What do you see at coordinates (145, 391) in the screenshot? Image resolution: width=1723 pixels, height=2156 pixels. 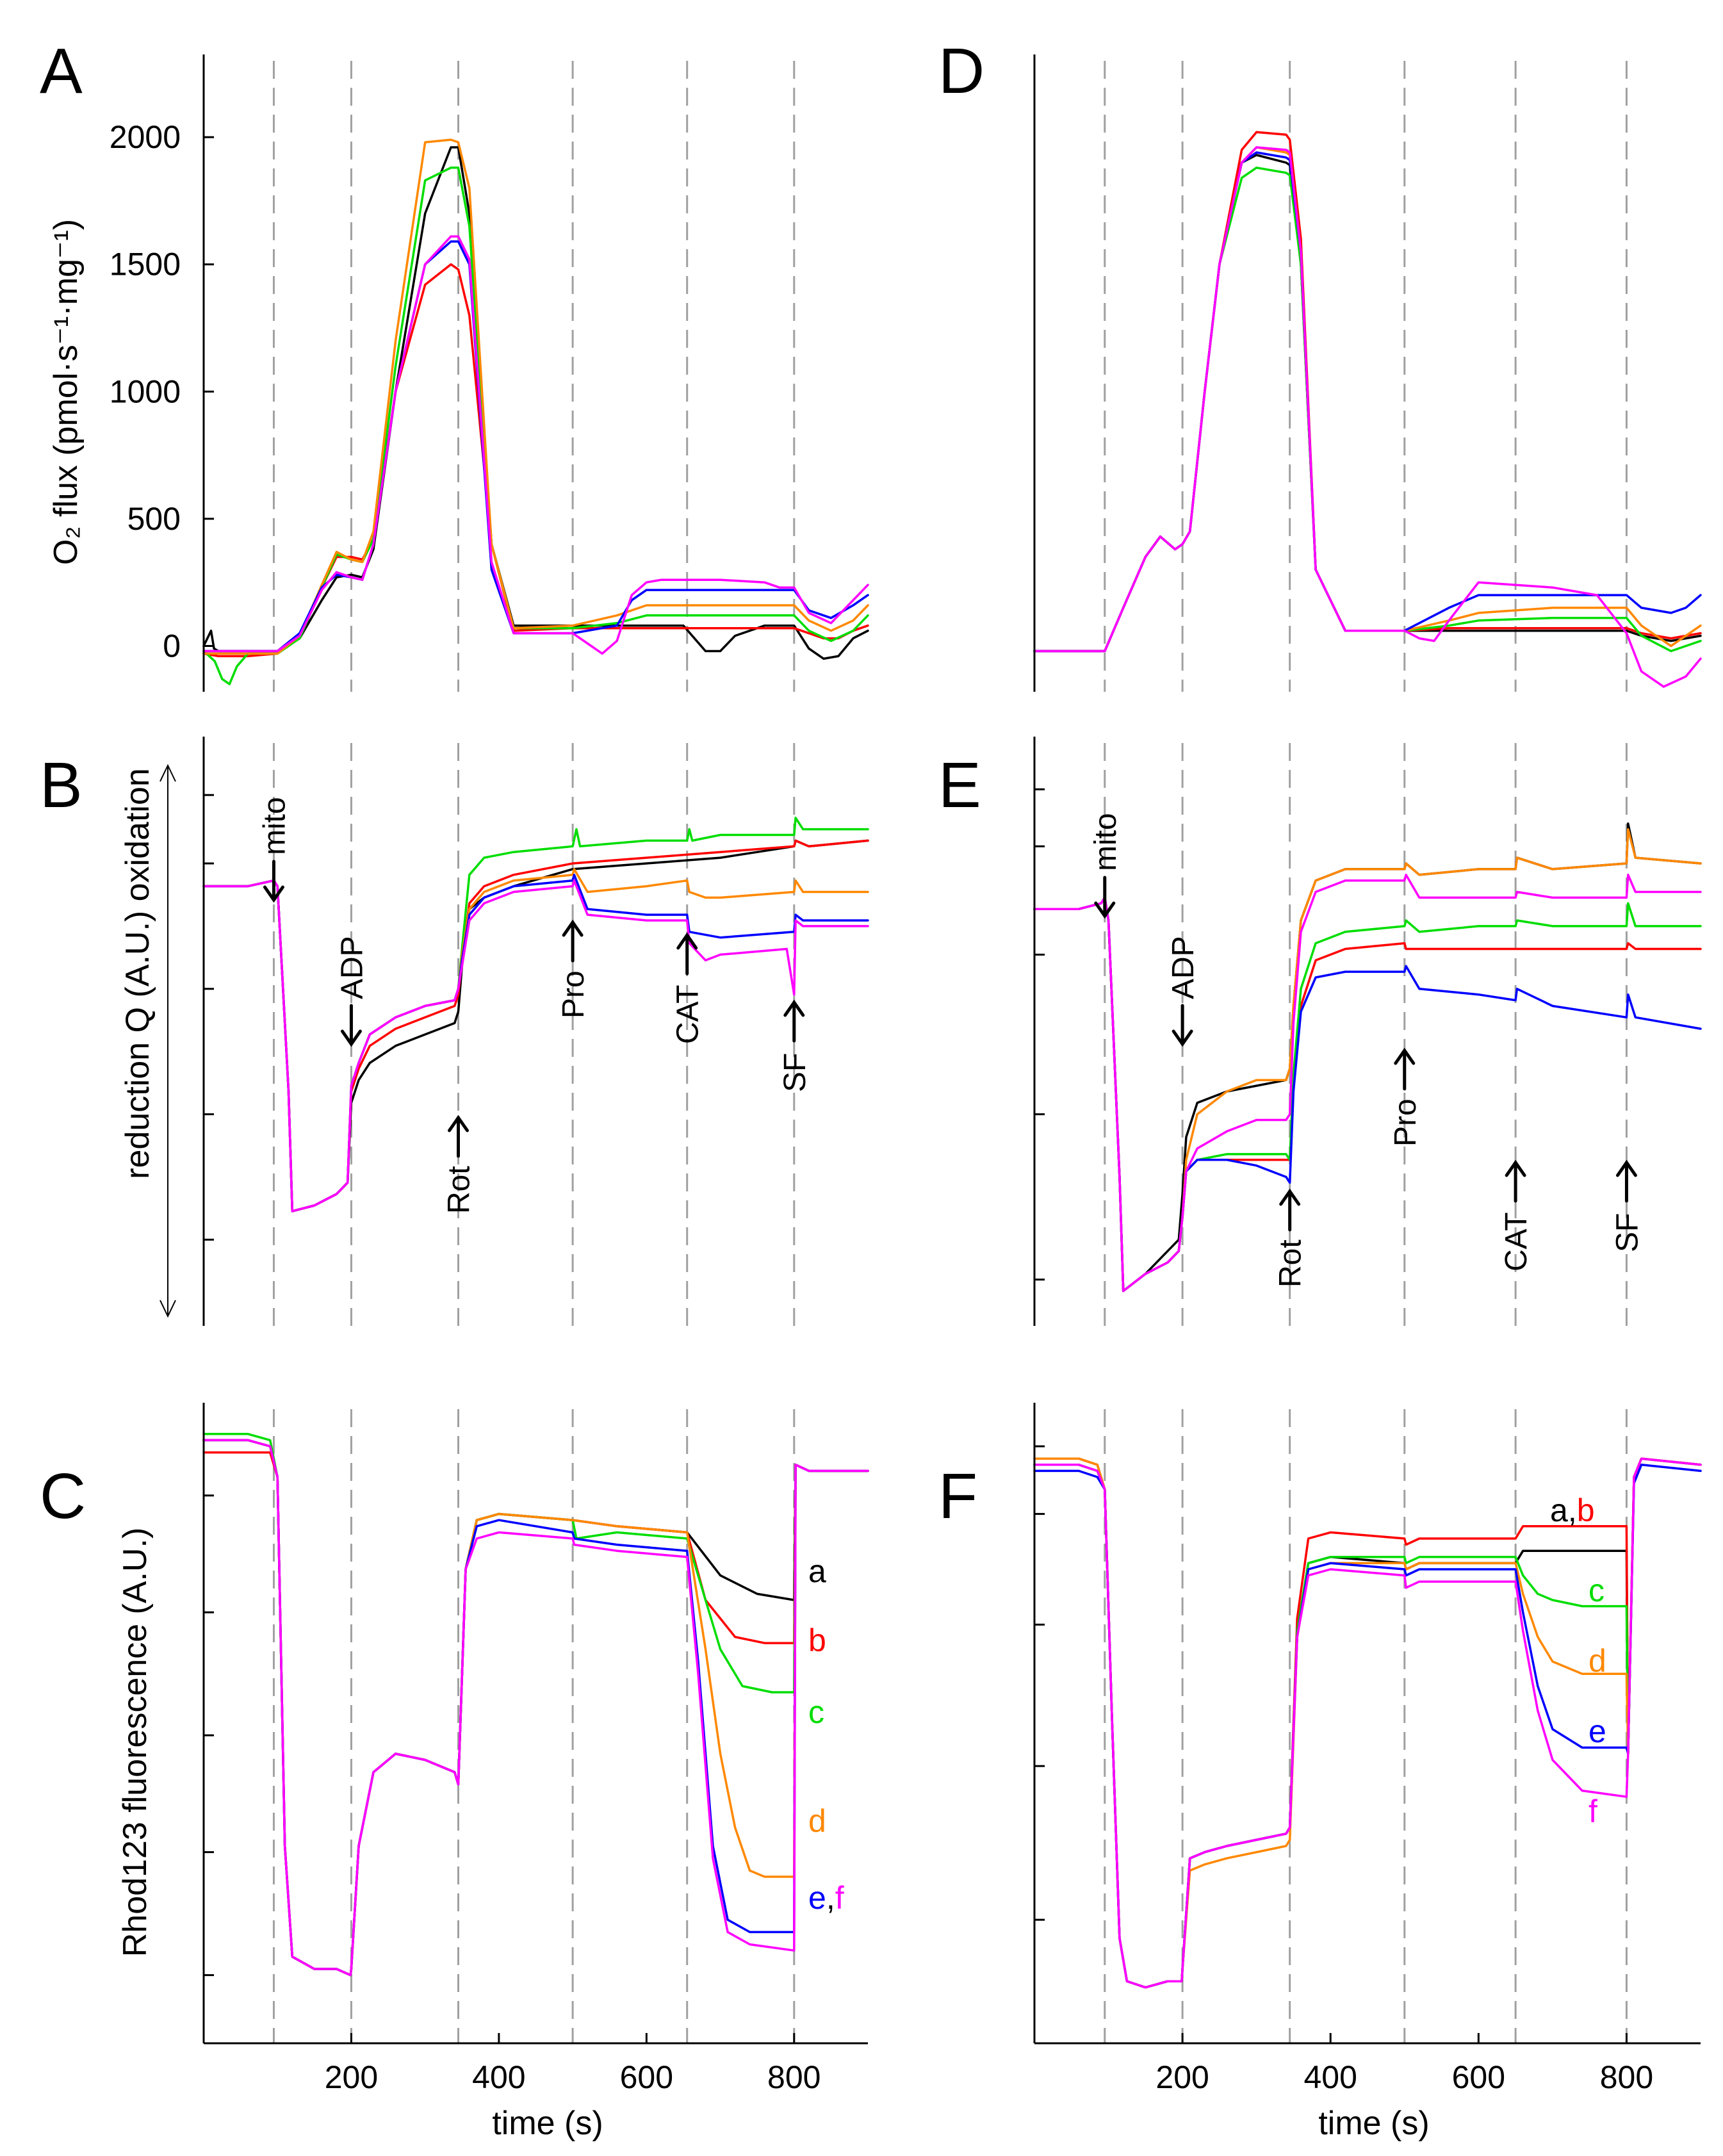 I see `y-tick-label-a-2: 1000` at bounding box center [145, 391].